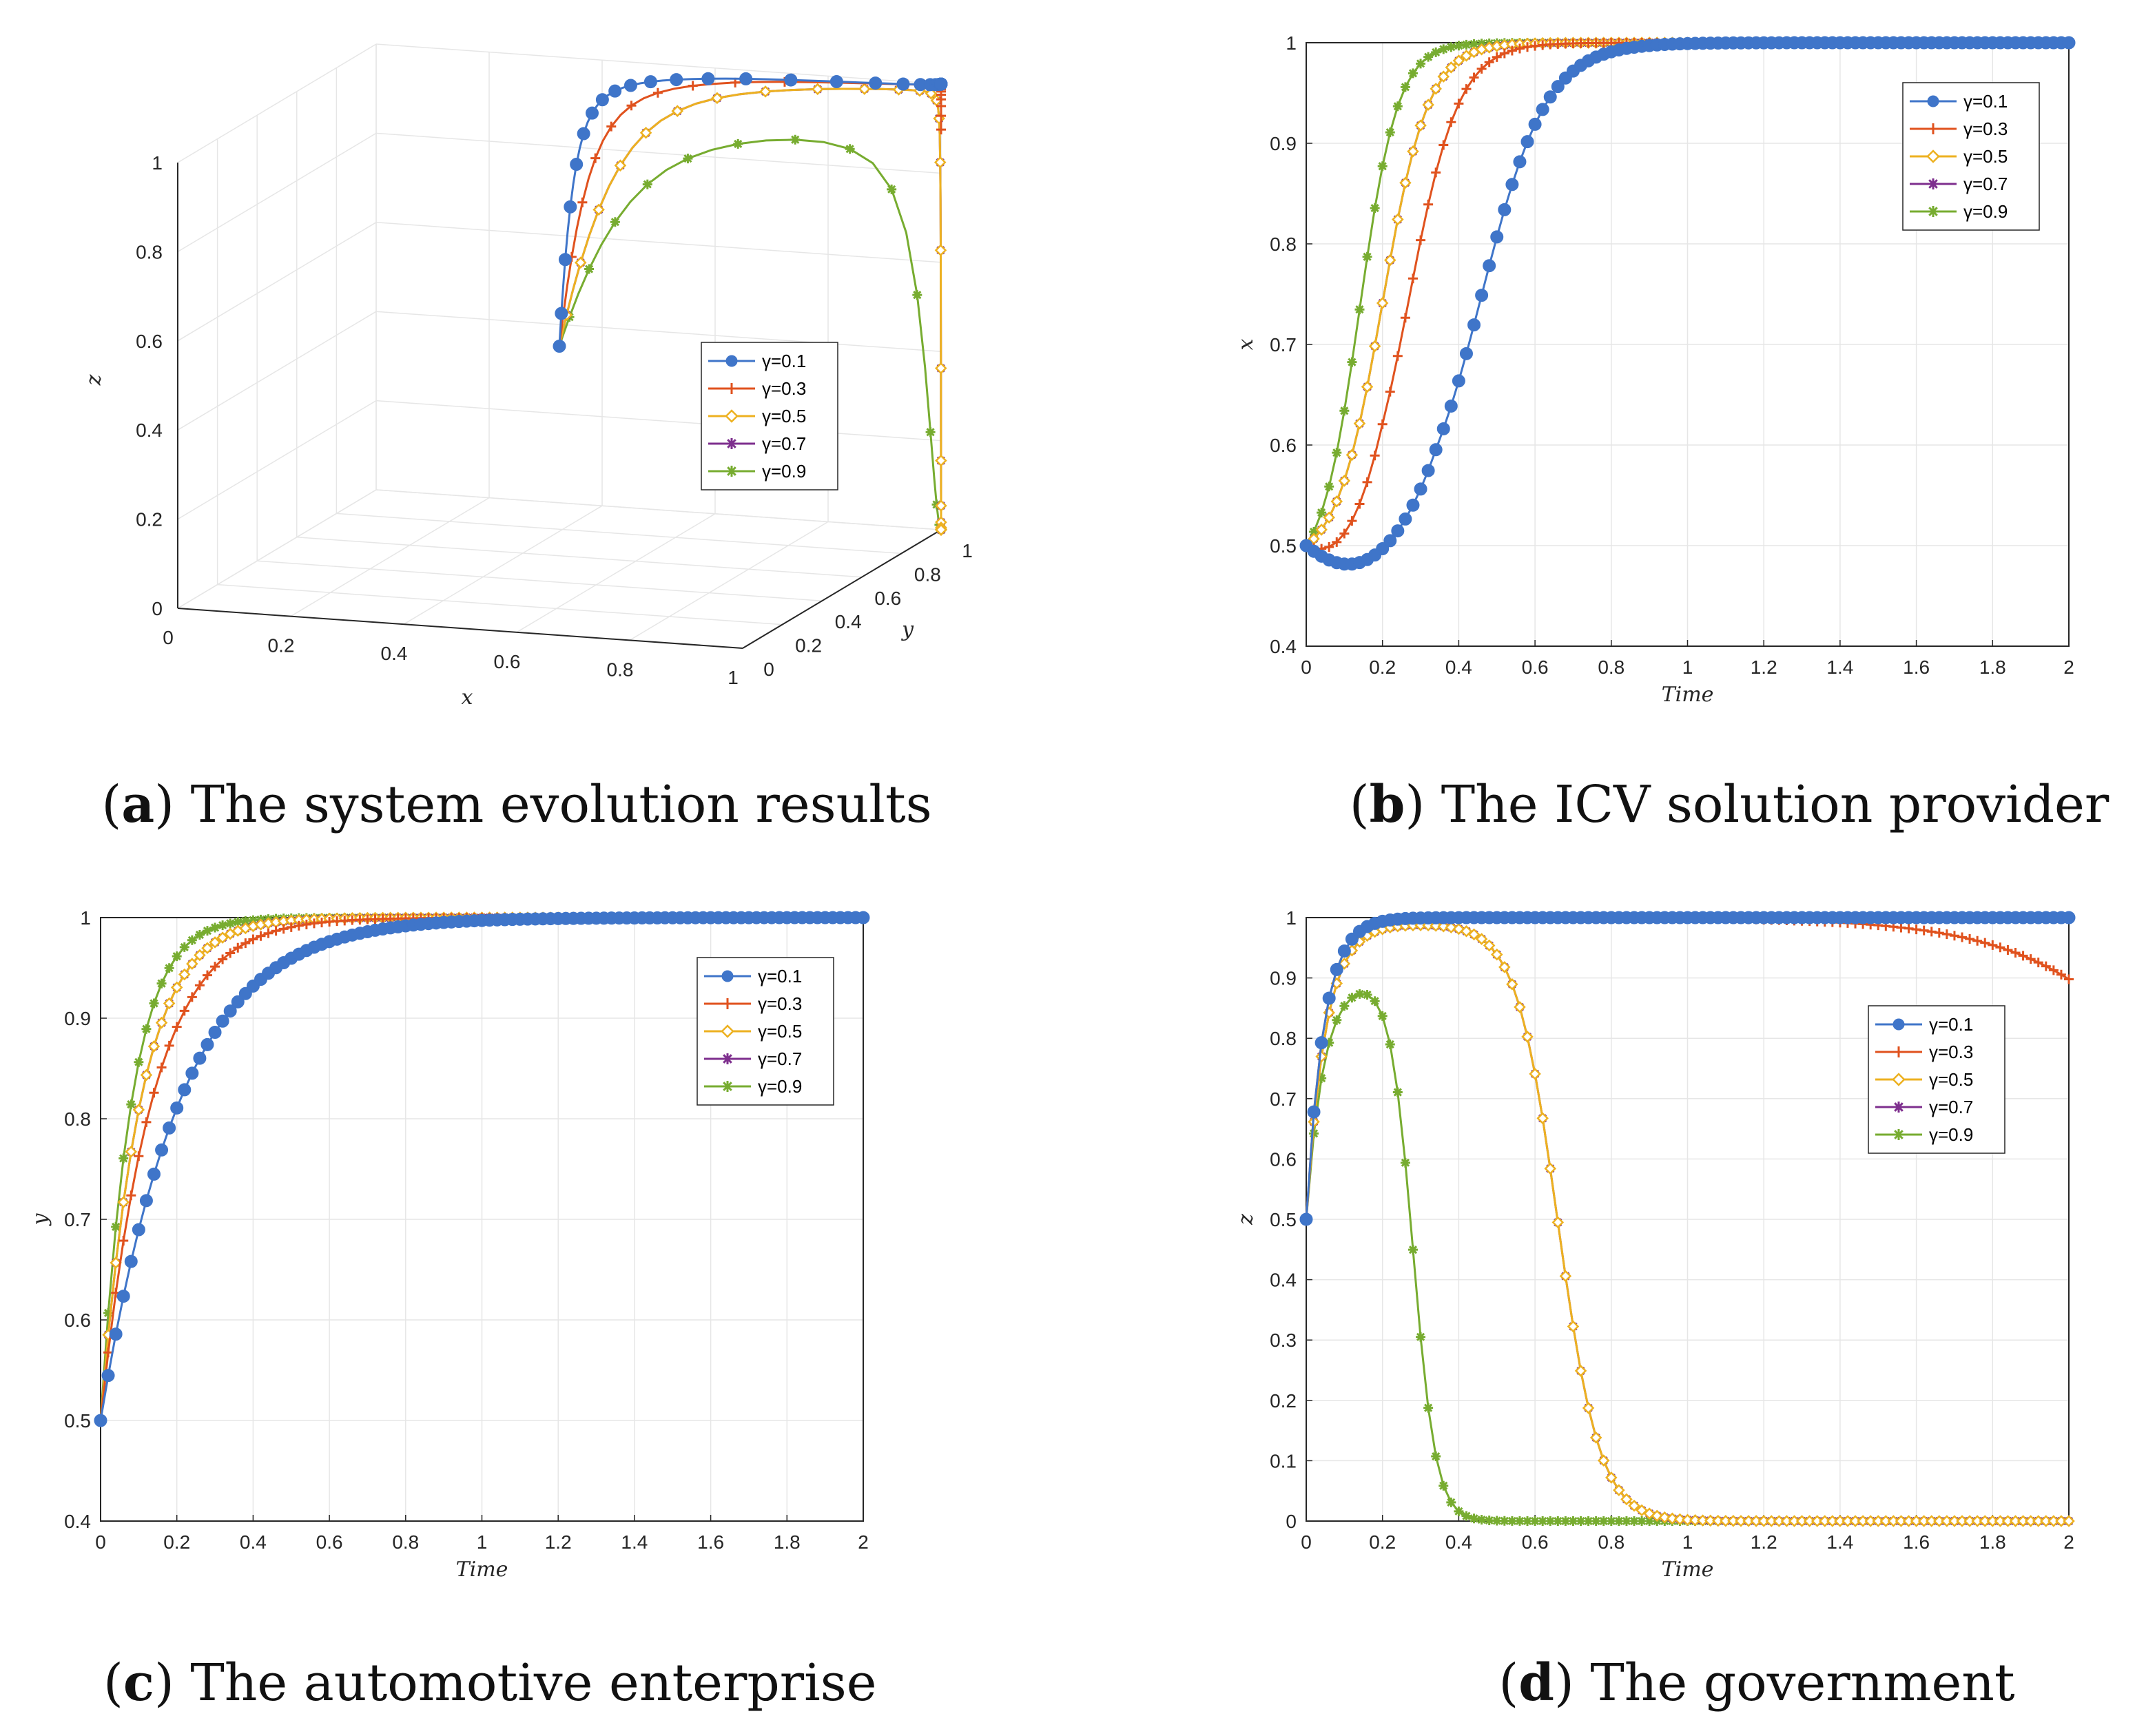  I want to click on side-wall-grid, so click(277, 460).